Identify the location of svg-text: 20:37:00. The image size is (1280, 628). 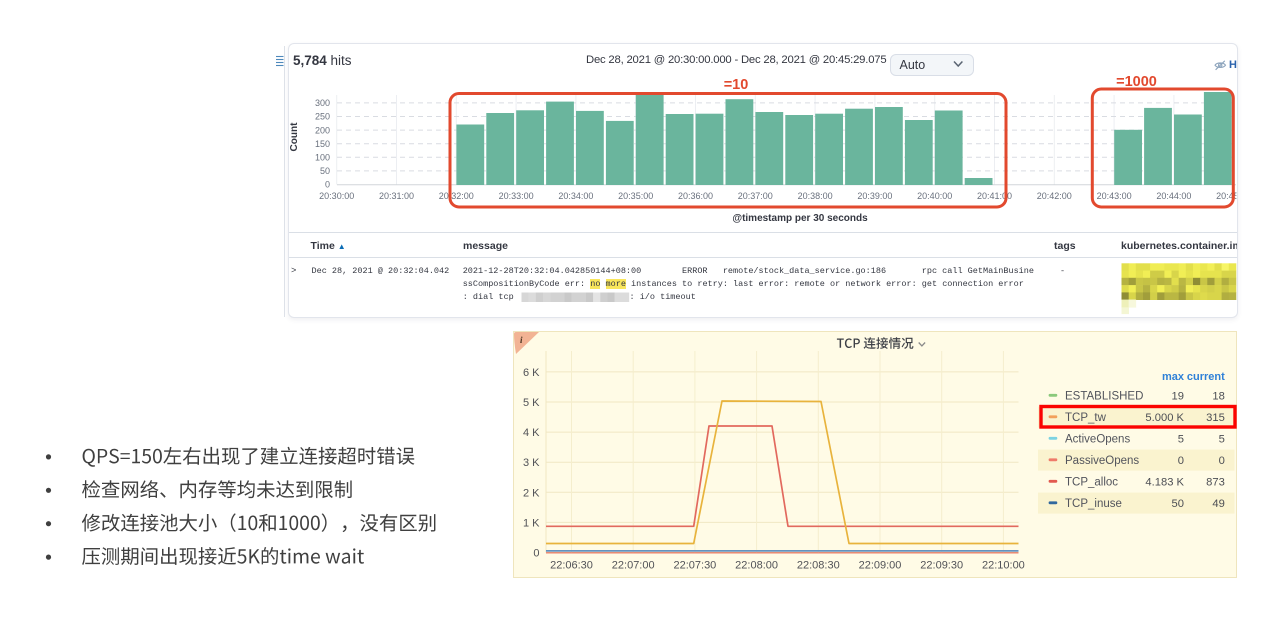
(755, 196).